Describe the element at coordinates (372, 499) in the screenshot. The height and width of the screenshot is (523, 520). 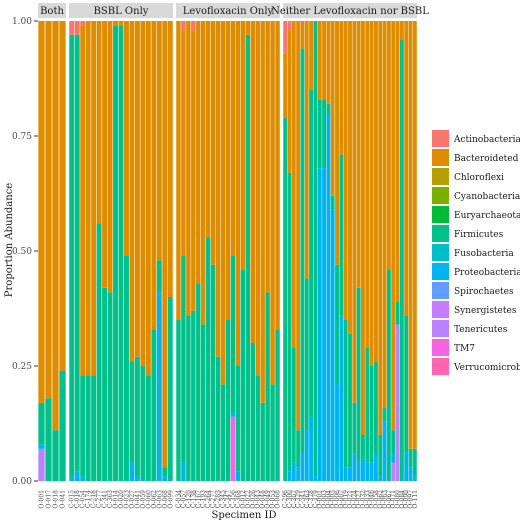
I see `x-tick-label: O-046` at that location.